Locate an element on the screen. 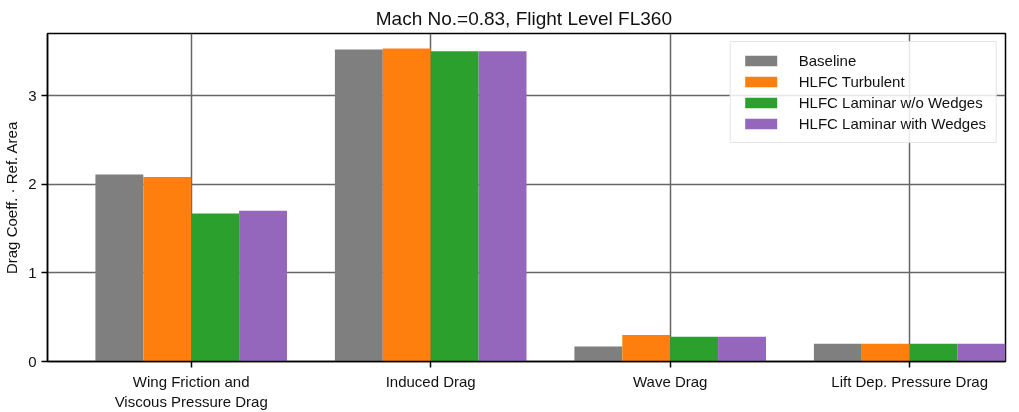 The width and height of the screenshot is (1019, 412). legend-label: HLFC Turbulent is located at coordinates (851, 81).